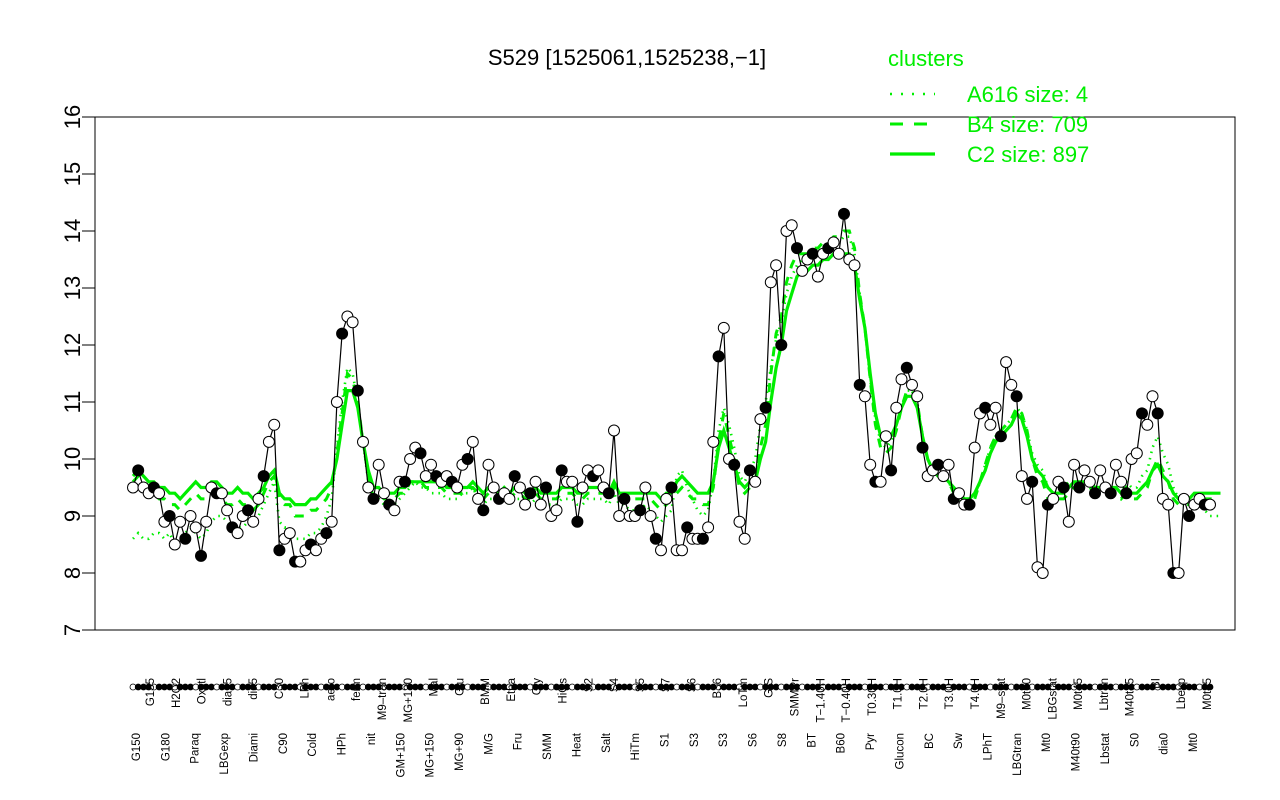 Image resolution: width=1280 pixels, height=800 pixels. What do you see at coordinates (667, 685) in the screenshot?
I see `x-tick-label: S7` at bounding box center [667, 685].